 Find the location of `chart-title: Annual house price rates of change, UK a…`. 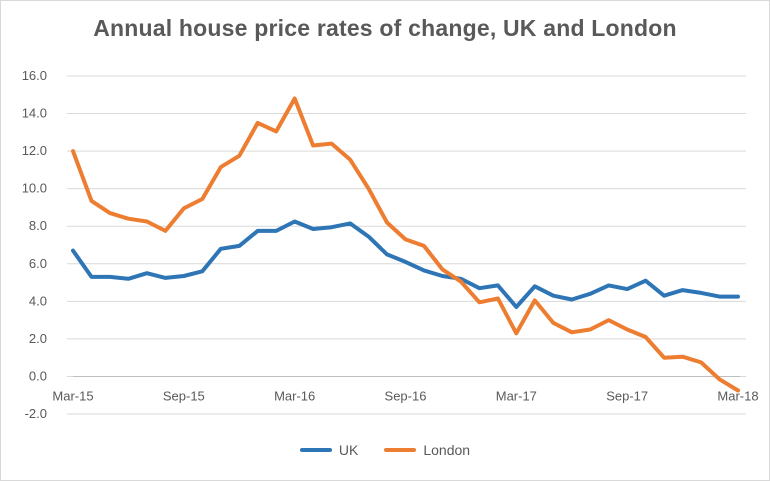

chart-title: Annual house price rates of change, UK a… is located at coordinates (385, 28).